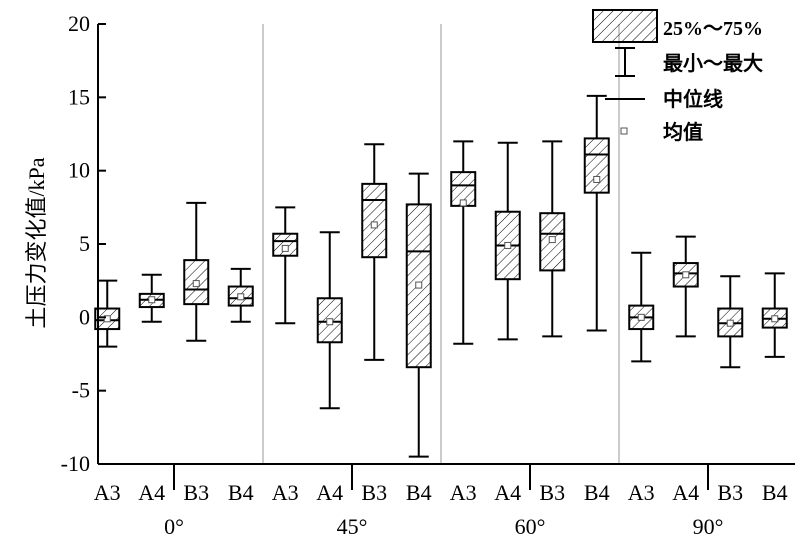 The image size is (800, 557). I want to click on y-tick-label: -10, so click(75, 463).